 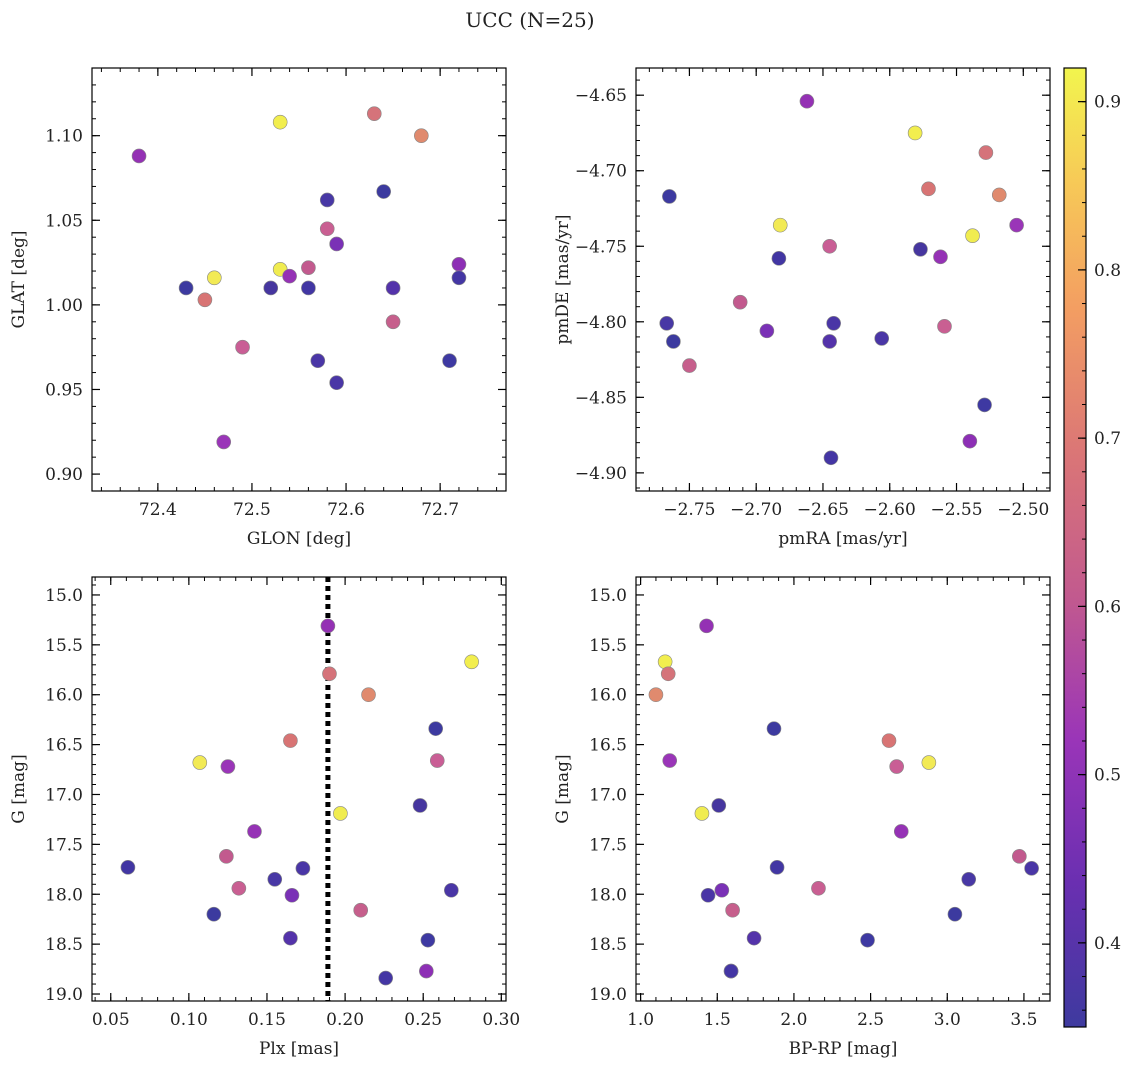 What do you see at coordinates (1092, 547) in the screenshot?
I see `colorbar: 0.4 0.5 0.6 0.7 0.8 0.9` at bounding box center [1092, 547].